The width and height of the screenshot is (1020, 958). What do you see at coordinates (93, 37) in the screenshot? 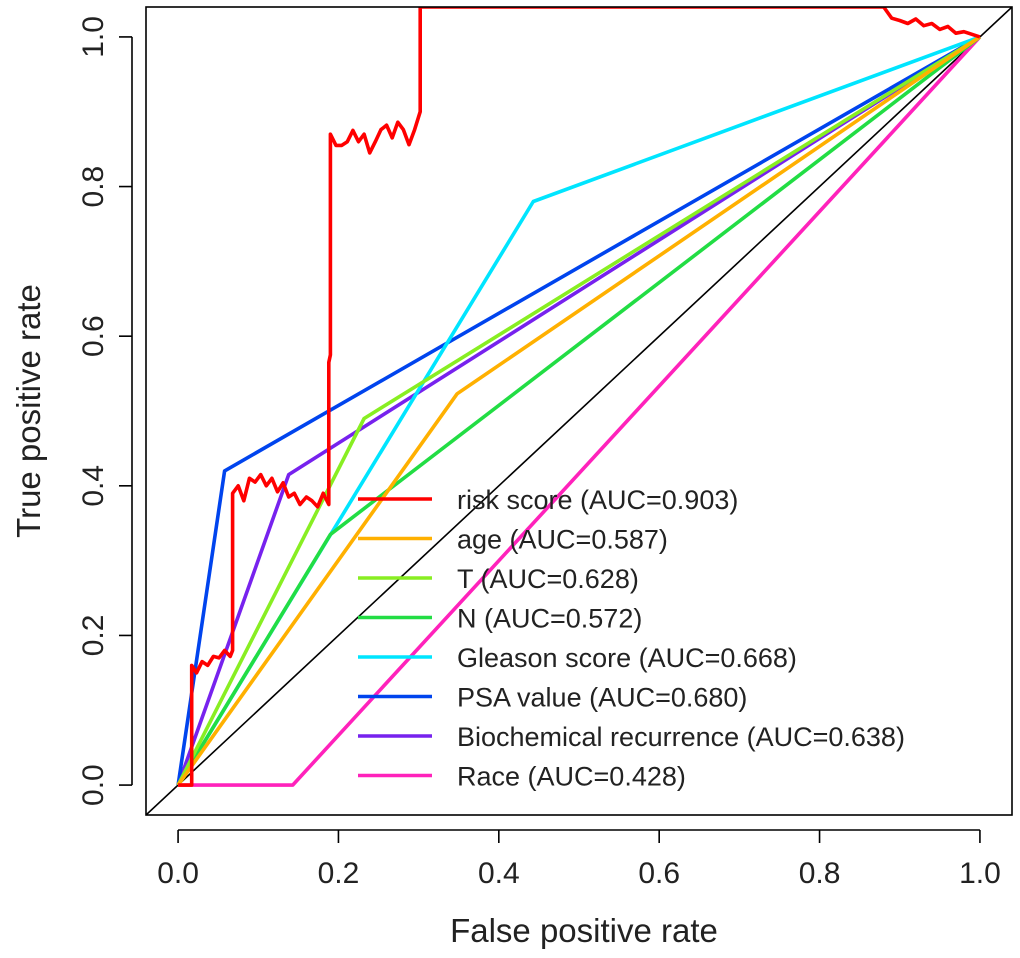
I see `y-tick-label-5: 1.0` at bounding box center [93, 37].